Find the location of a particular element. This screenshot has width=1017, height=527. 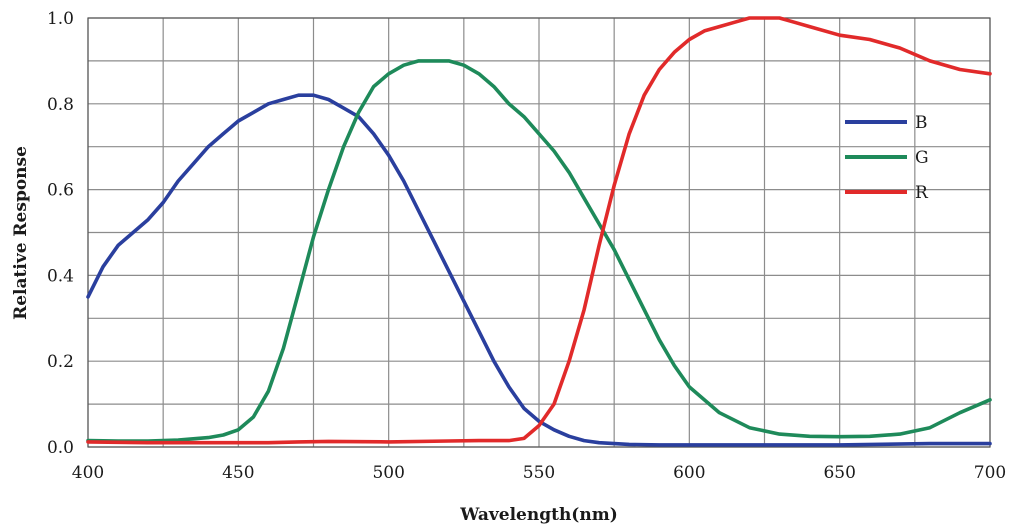

y-tick-label: 0.2 is located at coordinates (60, 362).